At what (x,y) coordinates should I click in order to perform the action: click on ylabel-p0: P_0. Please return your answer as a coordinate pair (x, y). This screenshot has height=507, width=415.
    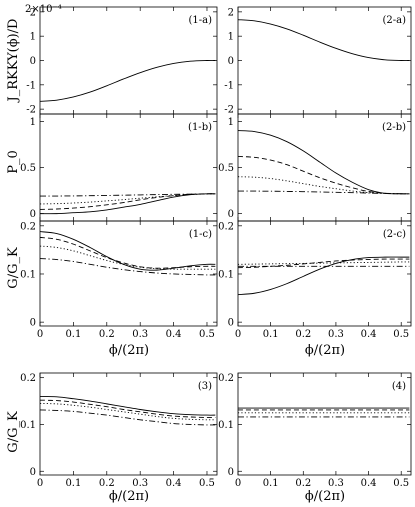
    Looking at the image, I should click on (13, 162).